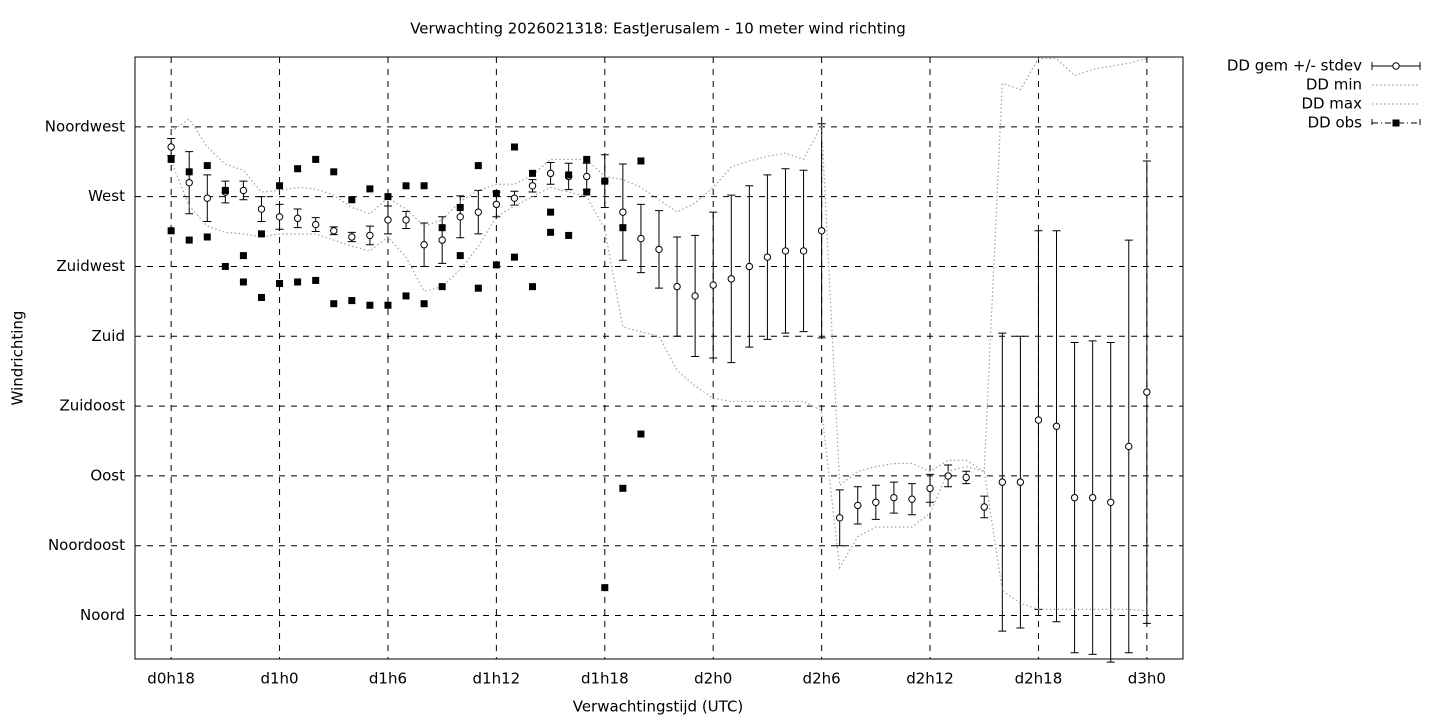 This screenshot has width=1440, height=724. Describe the element at coordinates (605, 679) in the screenshot. I see `x-tick-label: d1h18` at that location.